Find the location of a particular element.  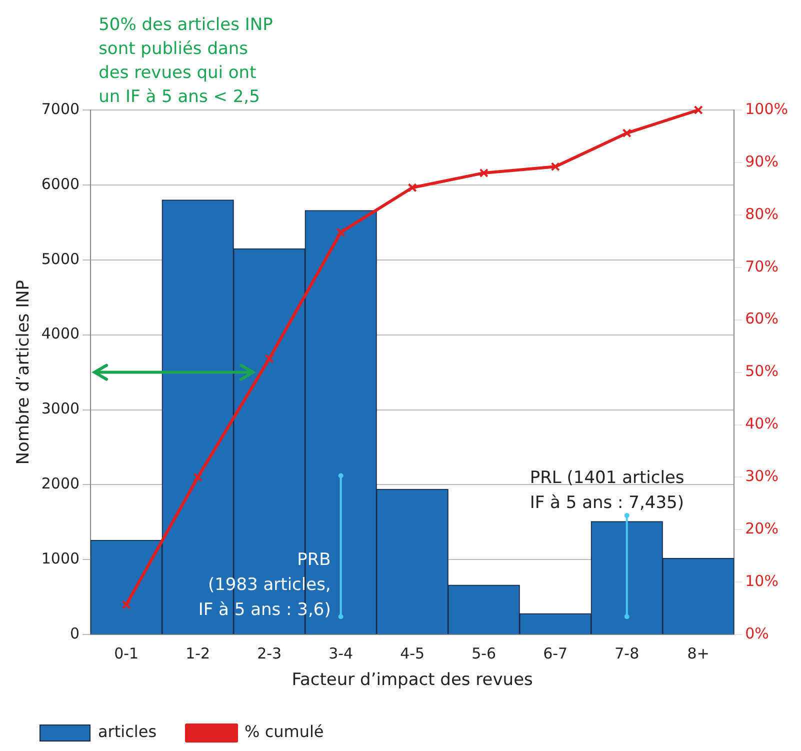

y2-tick-label: 0% is located at coordinates (757, 633).